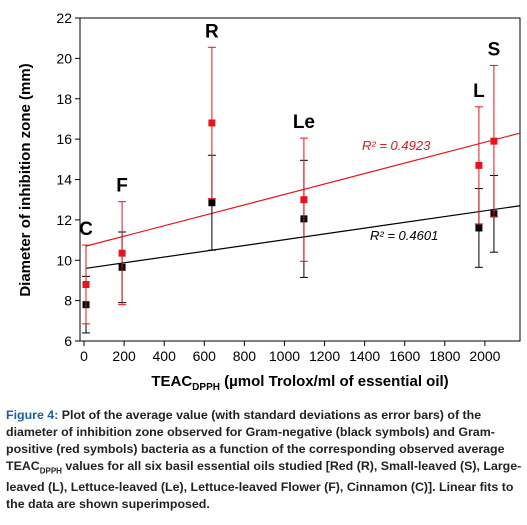 Image resolution: width=527 pixels, height=525 pixels. What do you see at coordinates (494, 49) in the screenshot?
I see `point-label: S` at bounding box center [494, 49].